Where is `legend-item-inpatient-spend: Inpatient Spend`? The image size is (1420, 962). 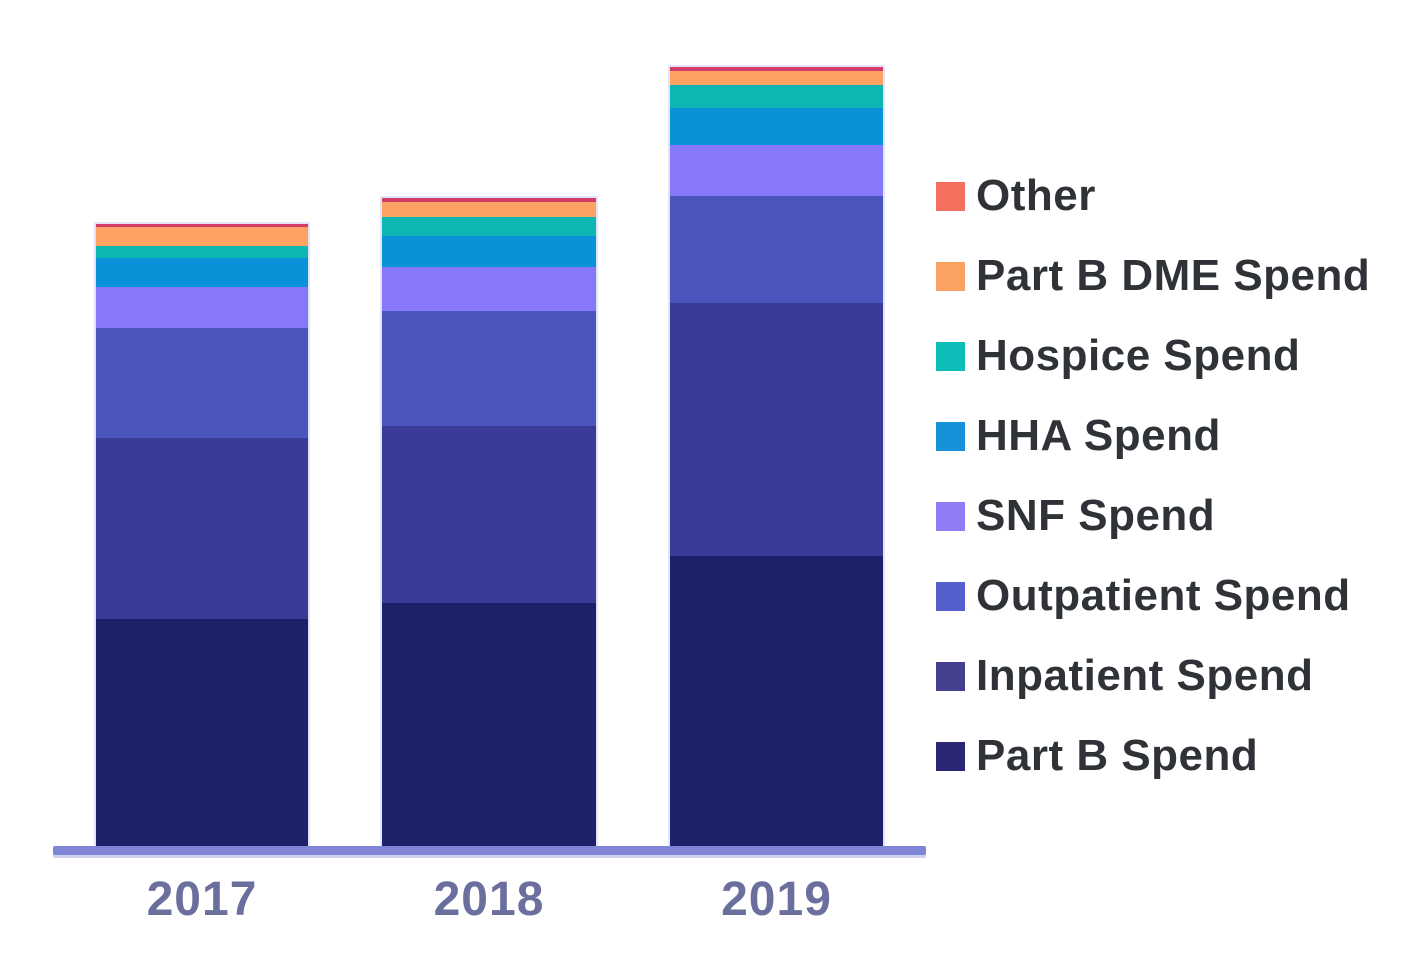
legend-item-inpatient-spend: Inpatient Spend is located at coordinates (1153, 676).